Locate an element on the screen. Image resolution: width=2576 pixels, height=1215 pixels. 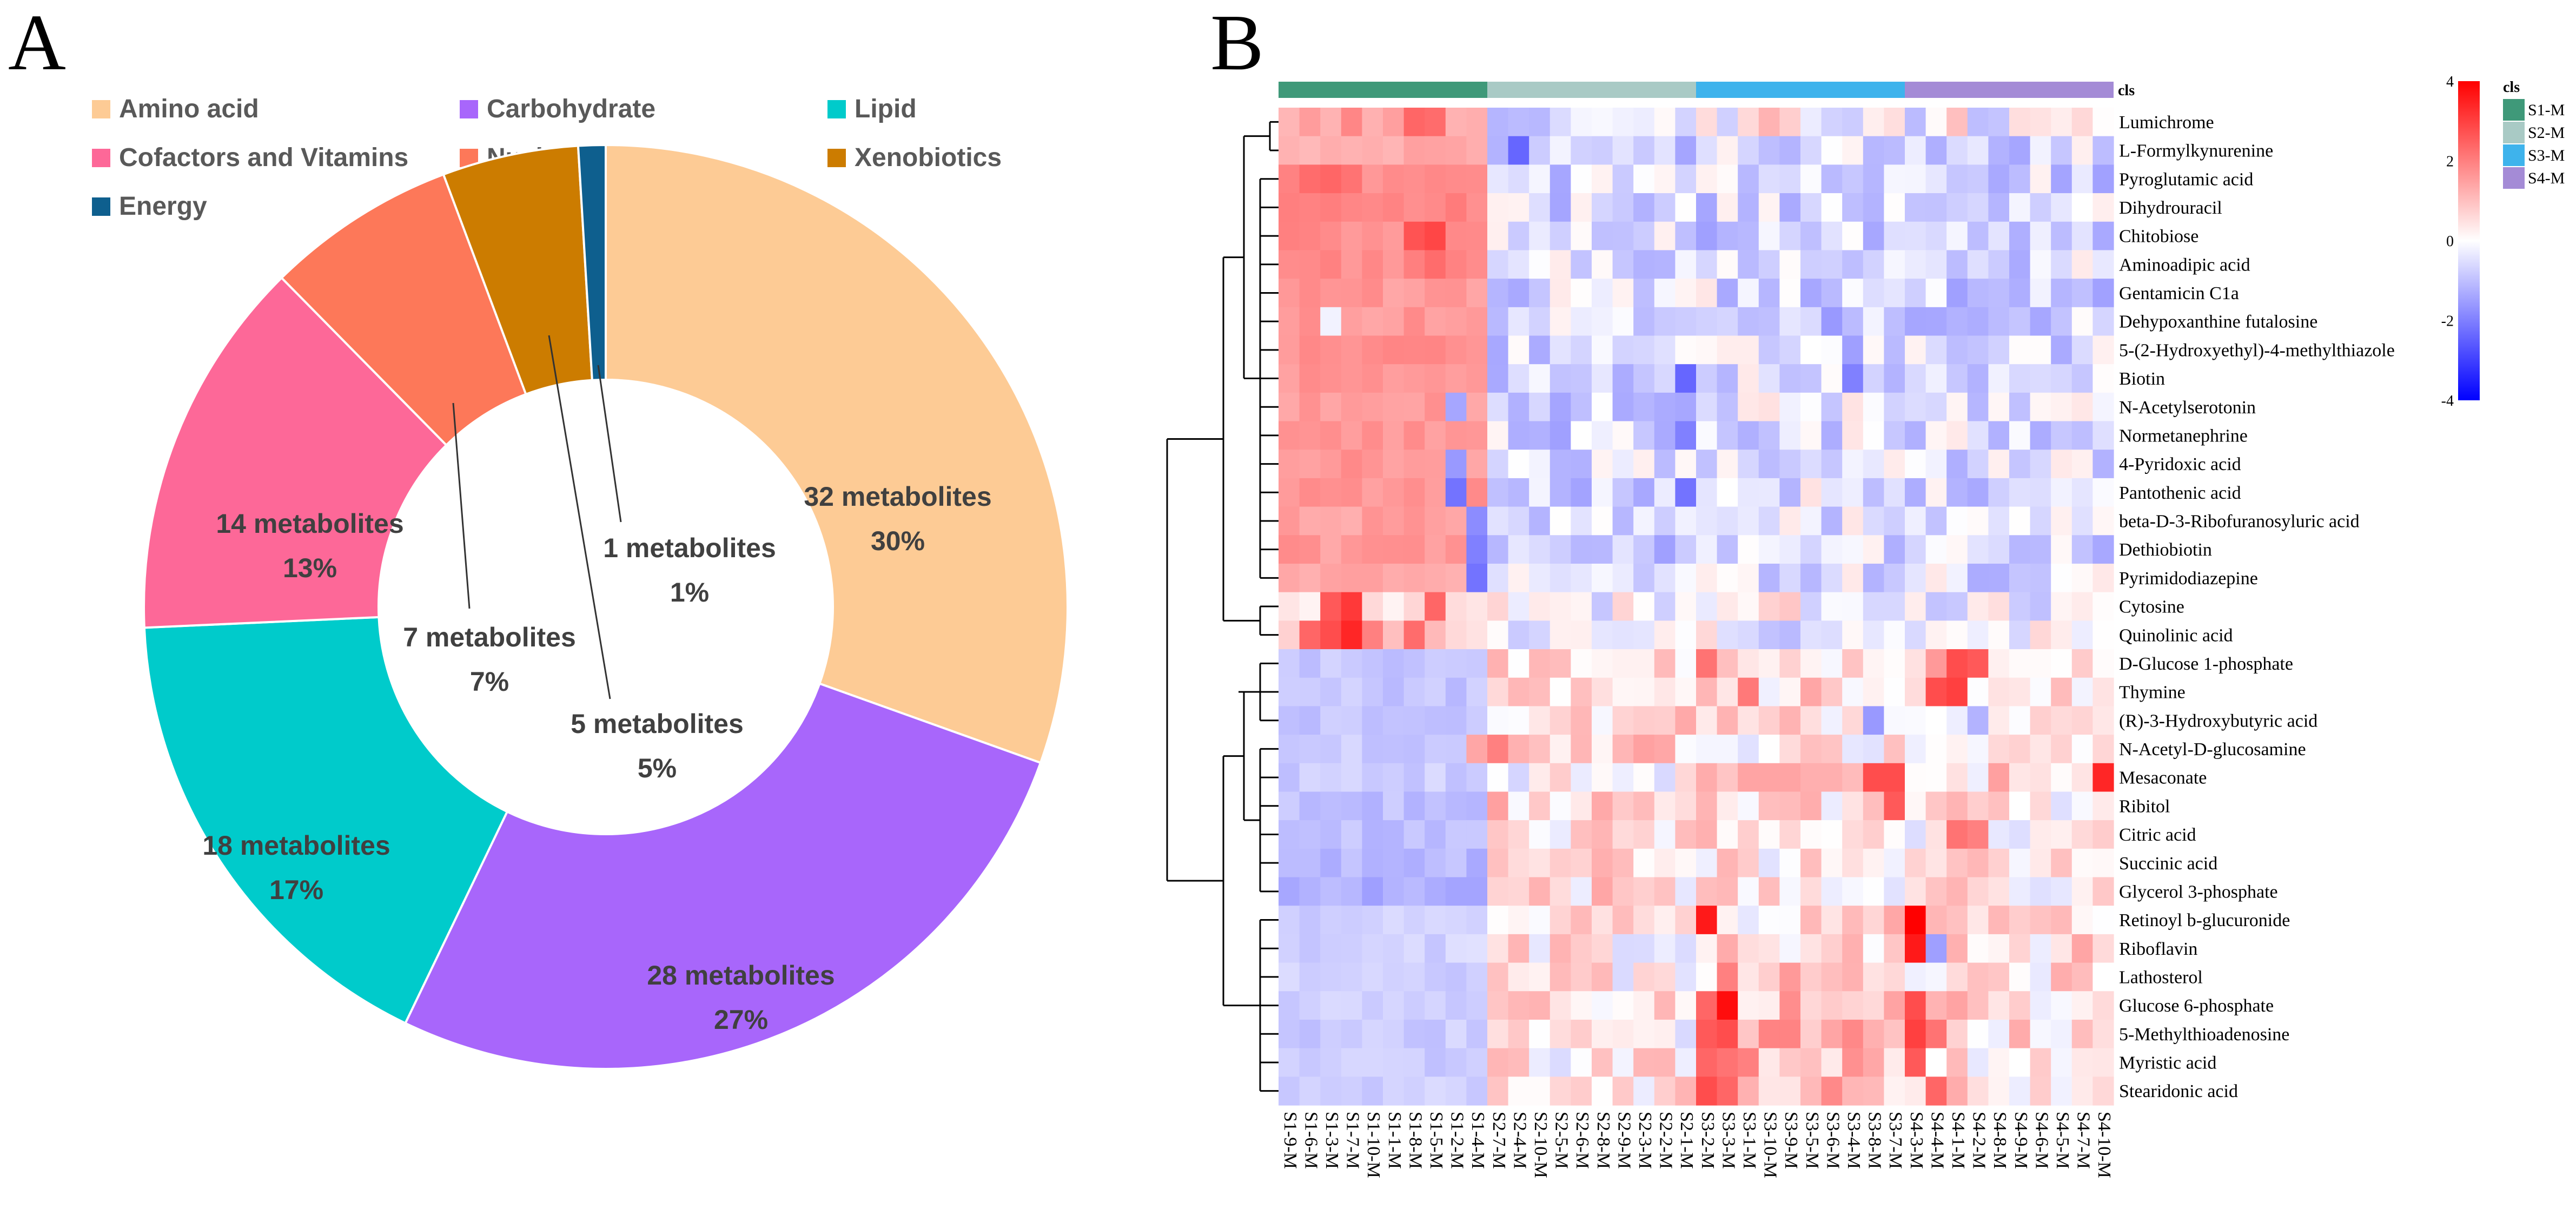
colorbar-tick: 4 is located at coordinates (2450, 82).